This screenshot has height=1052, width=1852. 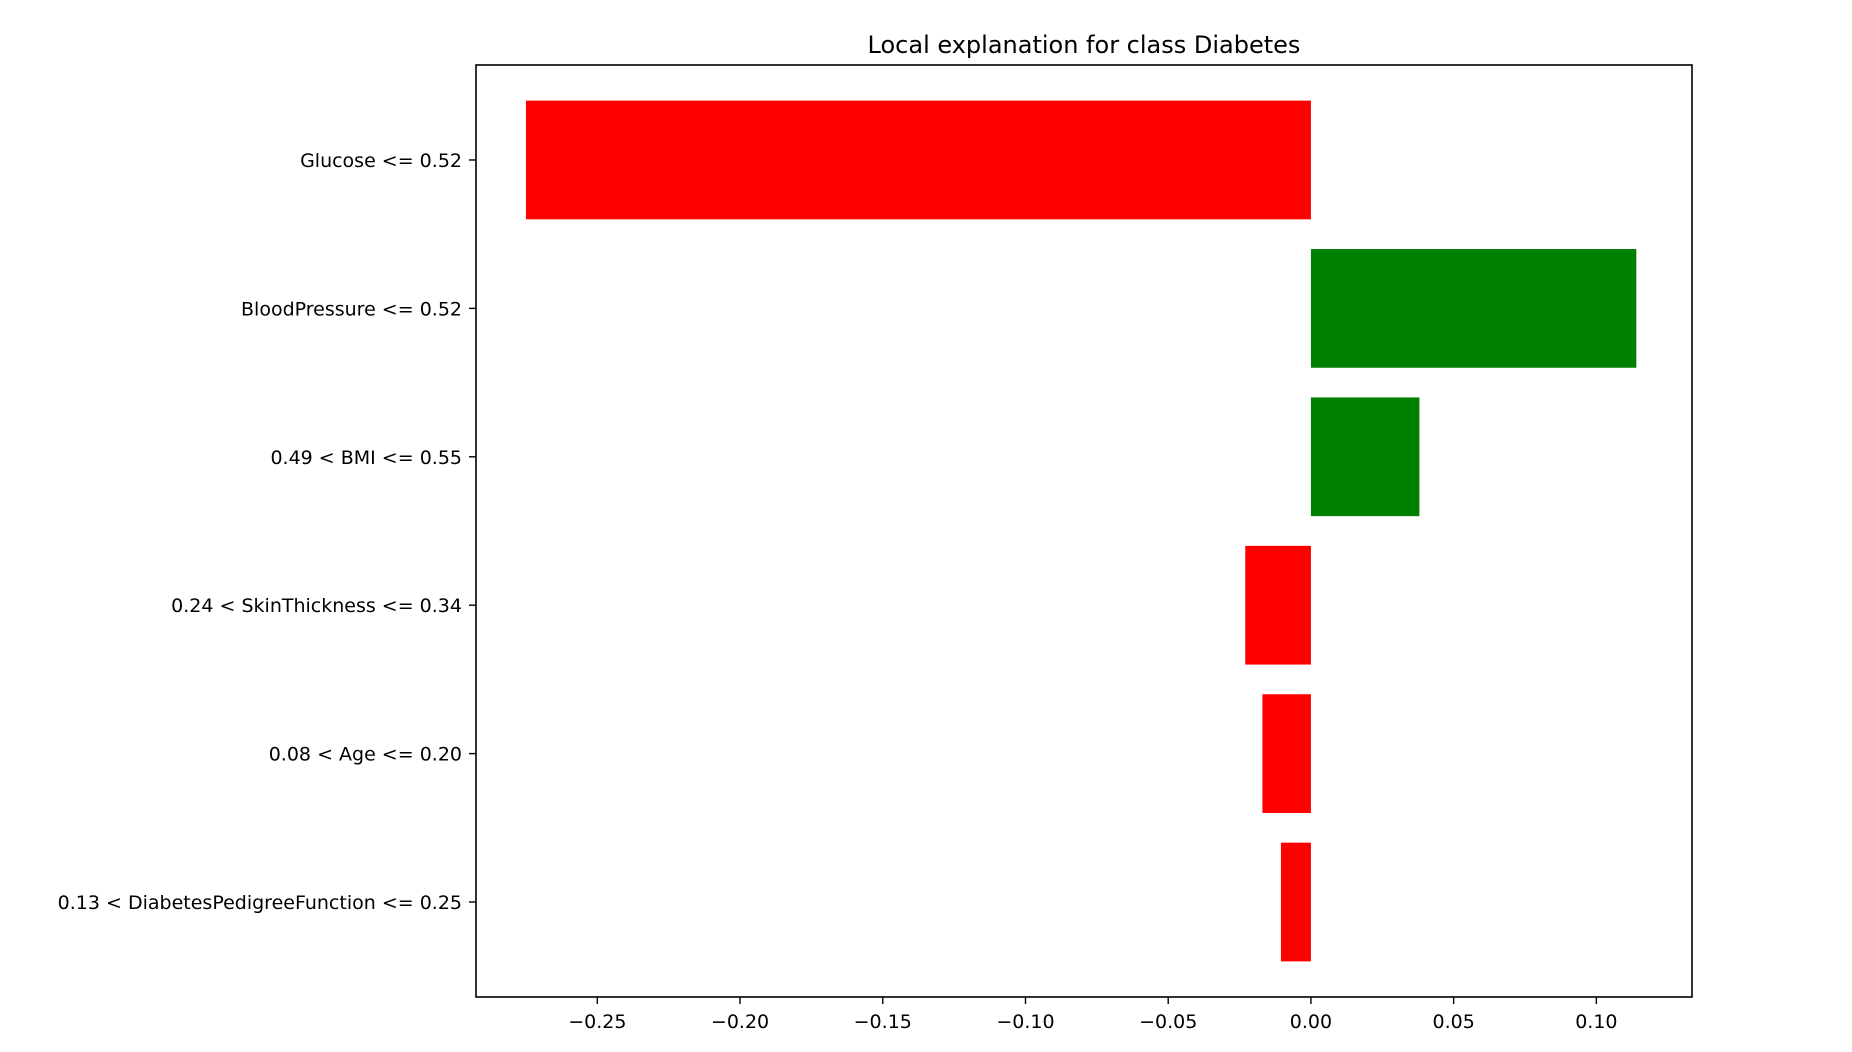 What do you see at coordinates (1093, 1015) in the screenshot?
I see `x-axis: −0.25 −0.20 −0.15 −0.10 −0.05 0.00 0.05 0.10` at bounding box center [1093, 1015].